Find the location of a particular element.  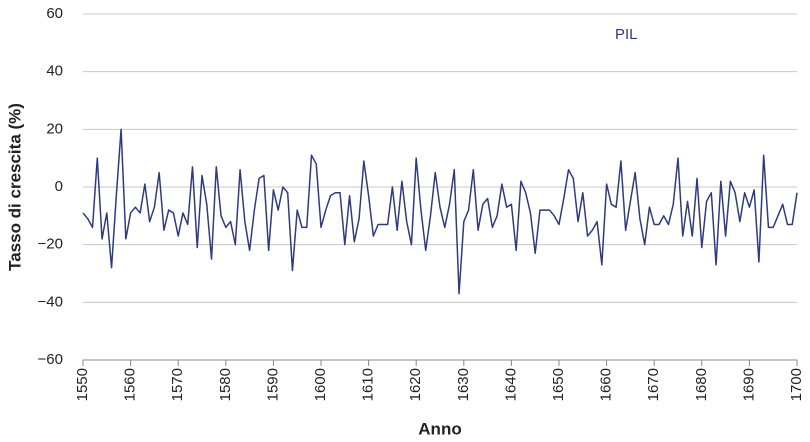

y-tick-label: 0 is located at coordinates (59, 186).